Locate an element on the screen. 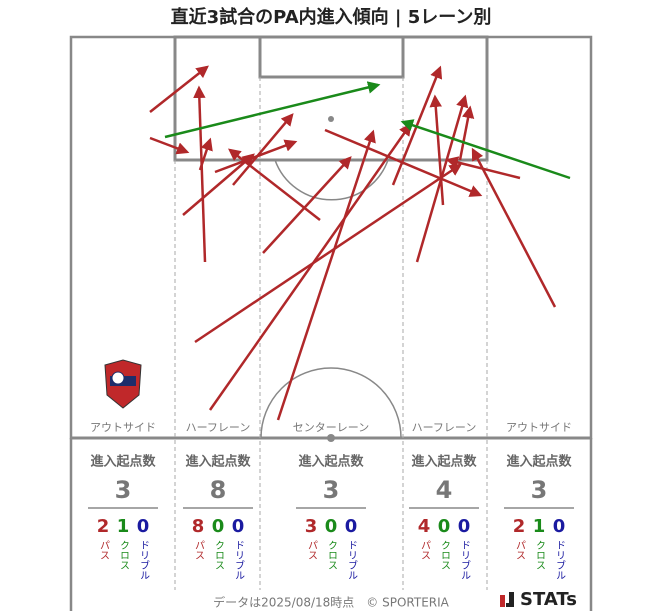  lane-total: 4 is located at coordinates (444, 490).